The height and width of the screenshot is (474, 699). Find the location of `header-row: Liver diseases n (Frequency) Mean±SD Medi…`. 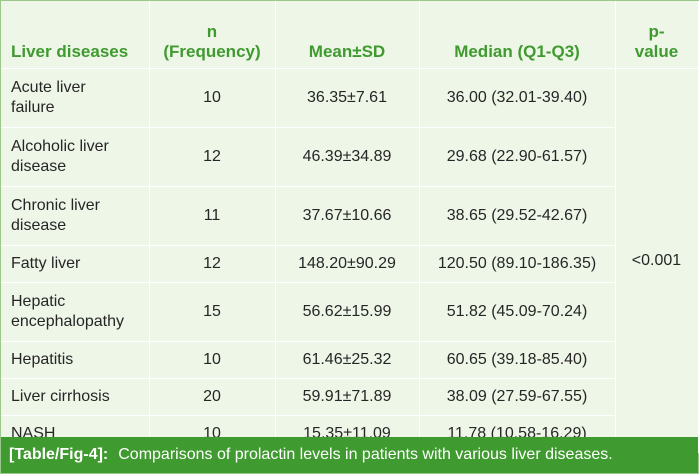

header-row: Liver diseases n (Frequency) Mean±SD Medi… is located at coordinates (350, 35).